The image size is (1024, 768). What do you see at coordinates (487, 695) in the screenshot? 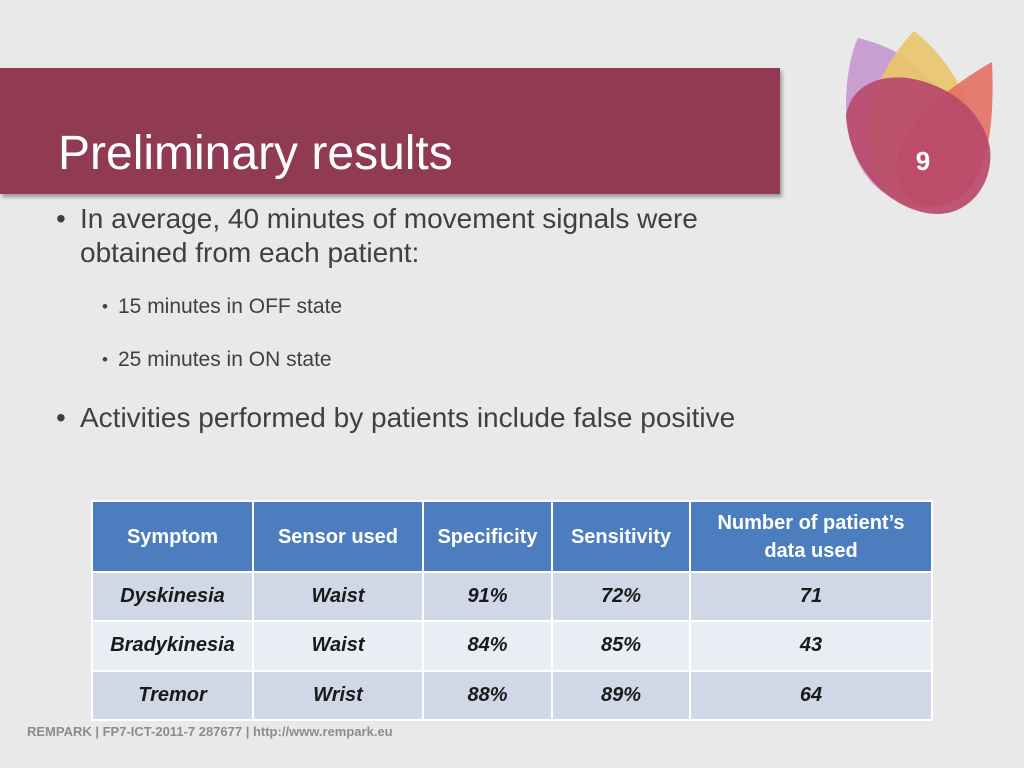
I see `table-cell: 88%` at bounding box center [487, 695].